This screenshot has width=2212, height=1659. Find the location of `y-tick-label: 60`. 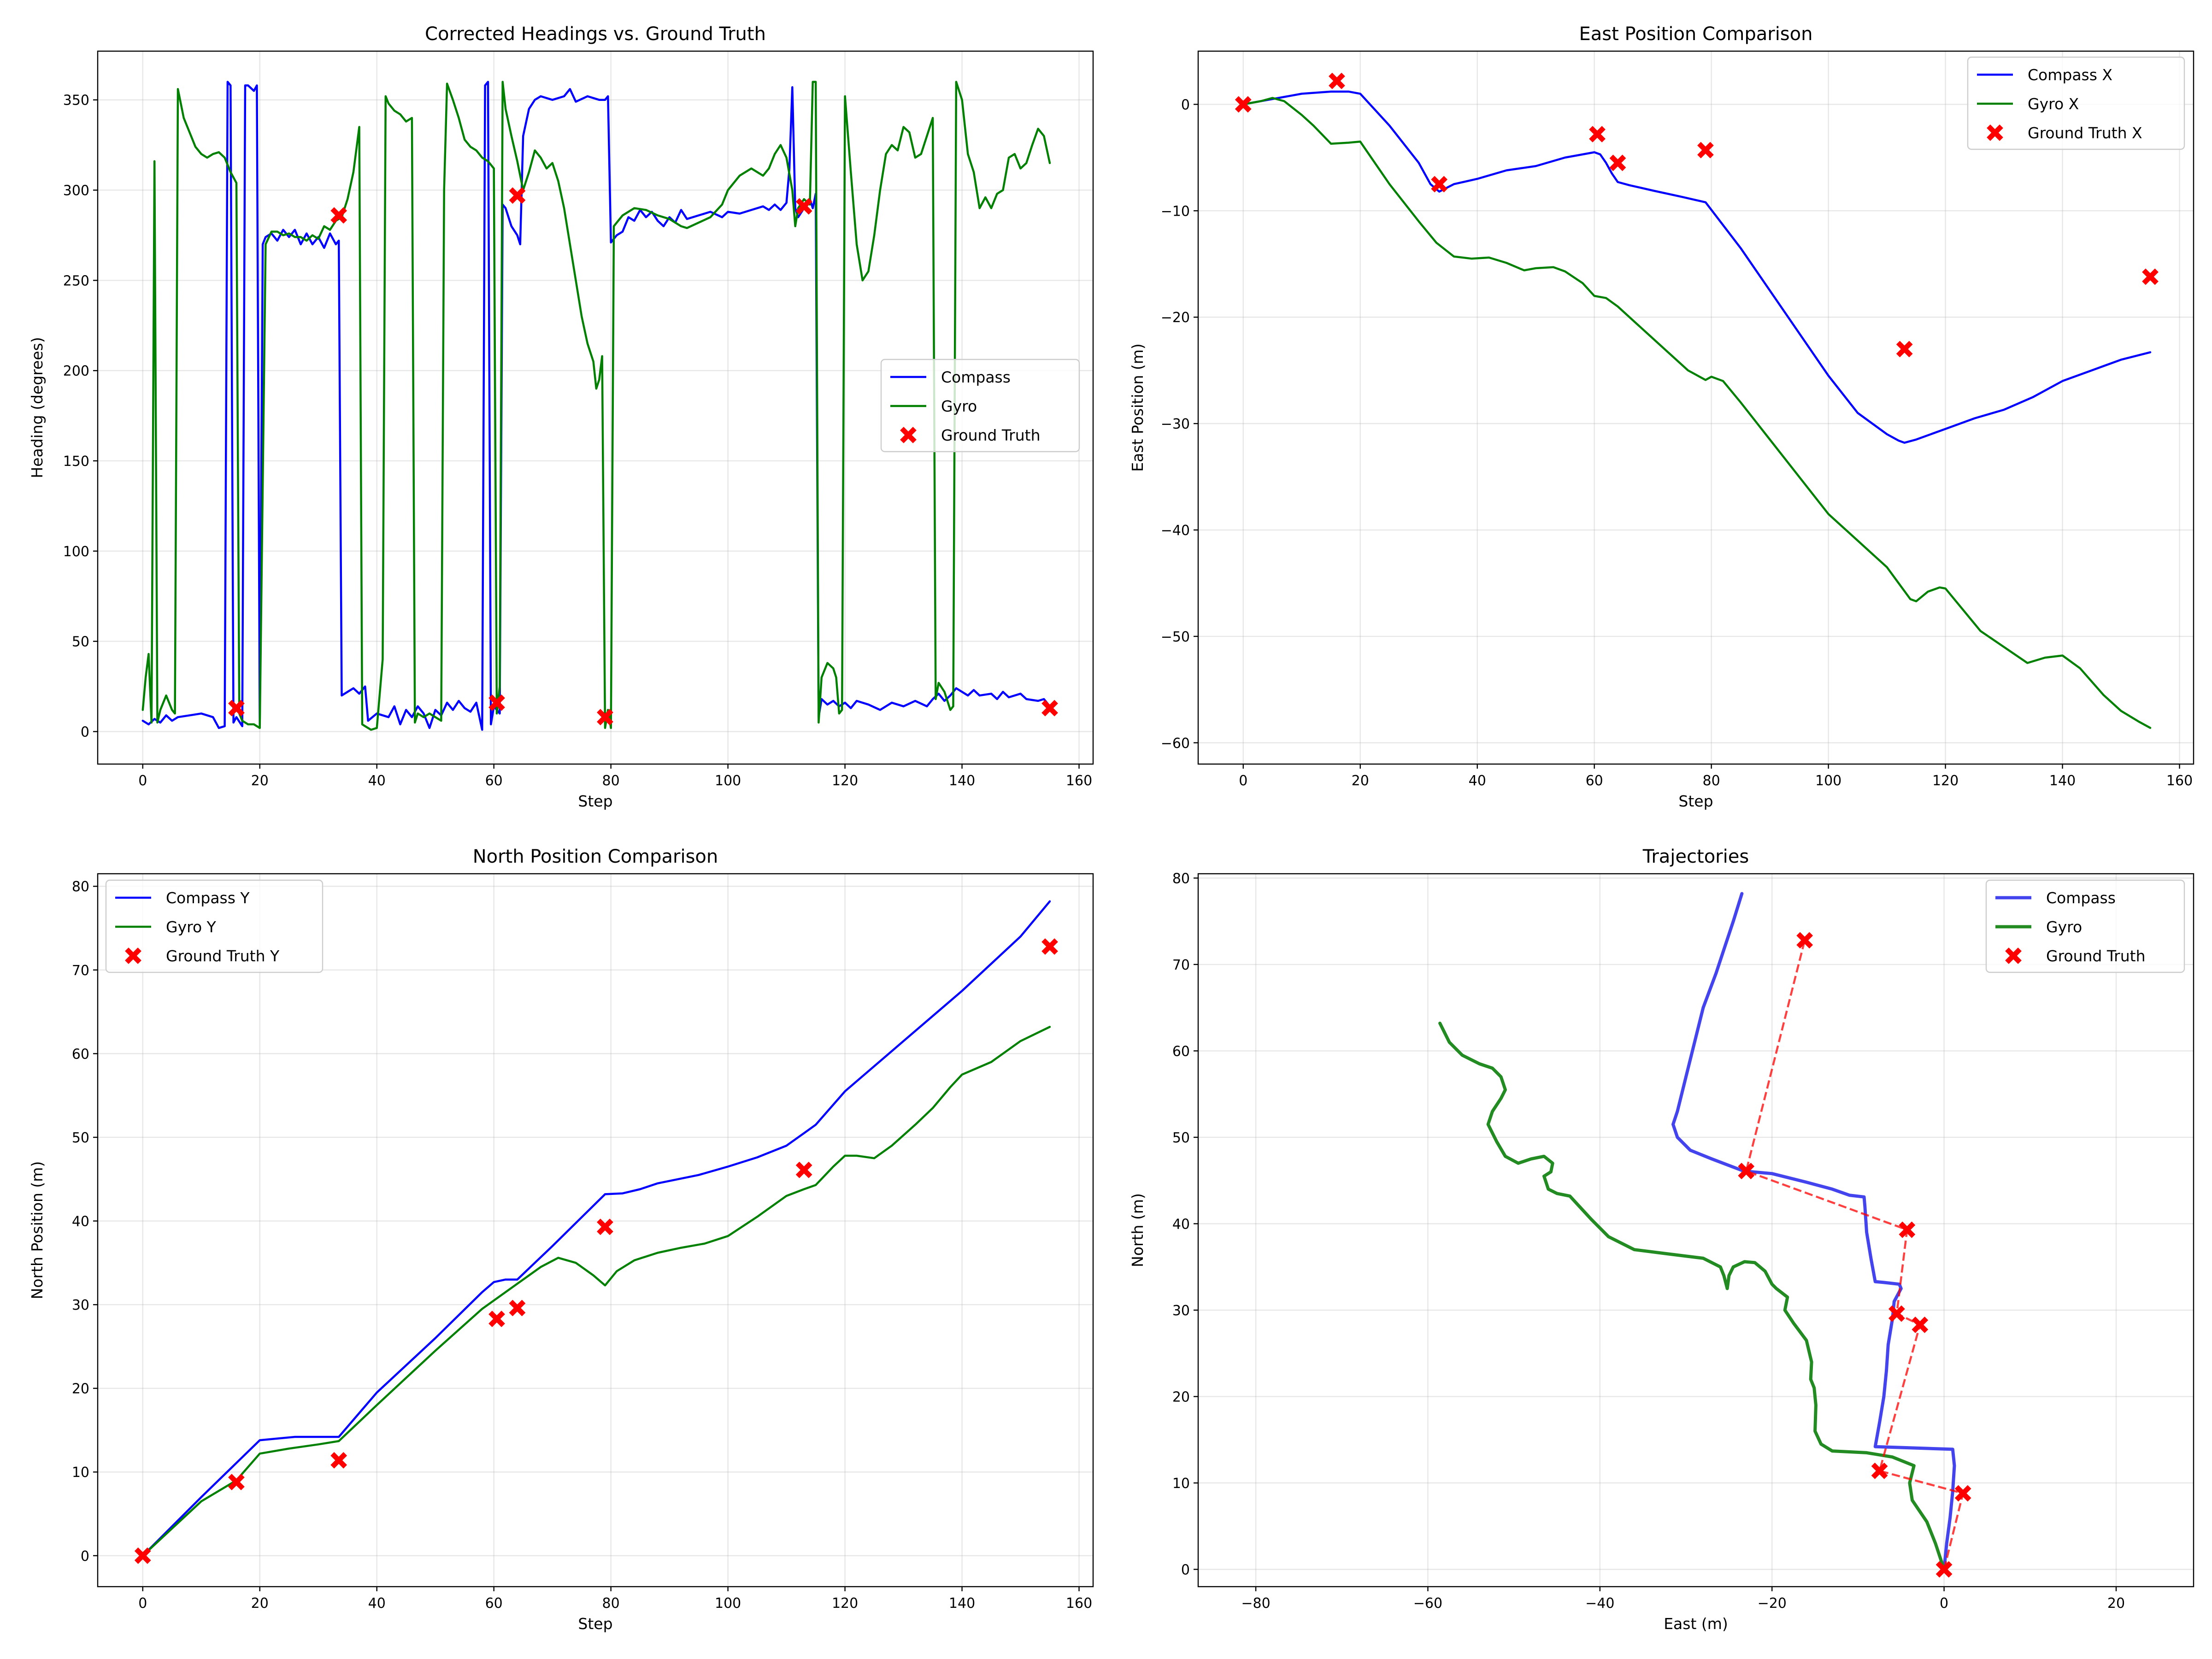

y-tick-label: 60 is located at coordinates (80, 1054).